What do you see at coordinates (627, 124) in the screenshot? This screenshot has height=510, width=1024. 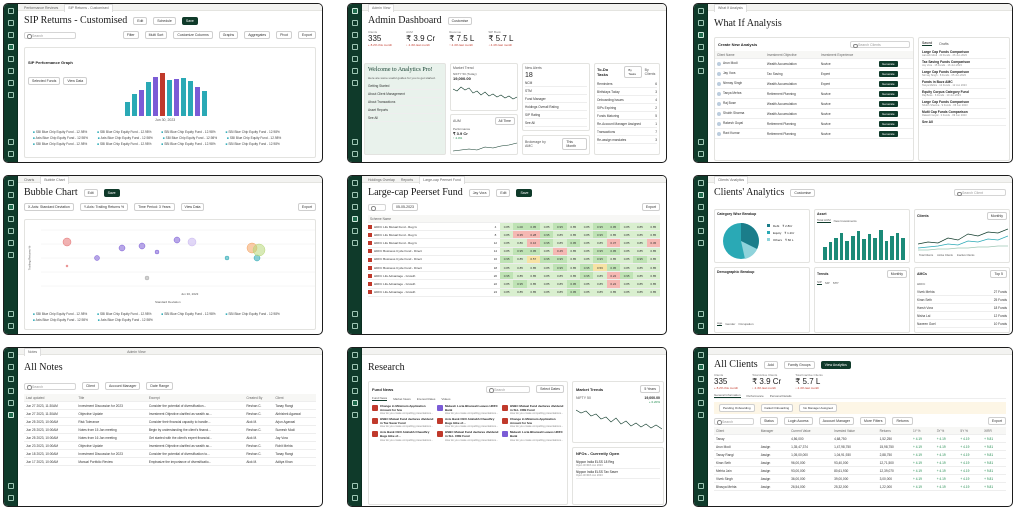 I see `task-item: Re-Account Manager Assigned 1` at bounding box center [627, 124].